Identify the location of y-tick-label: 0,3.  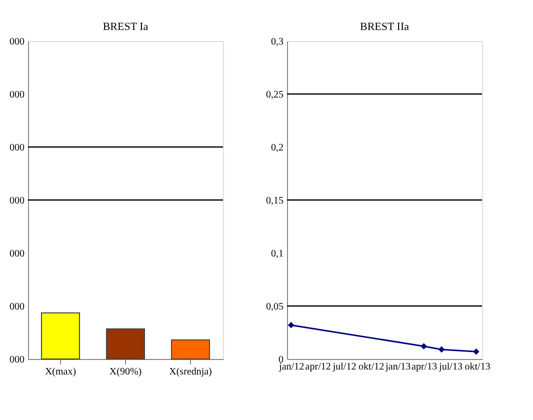
(277, 42).